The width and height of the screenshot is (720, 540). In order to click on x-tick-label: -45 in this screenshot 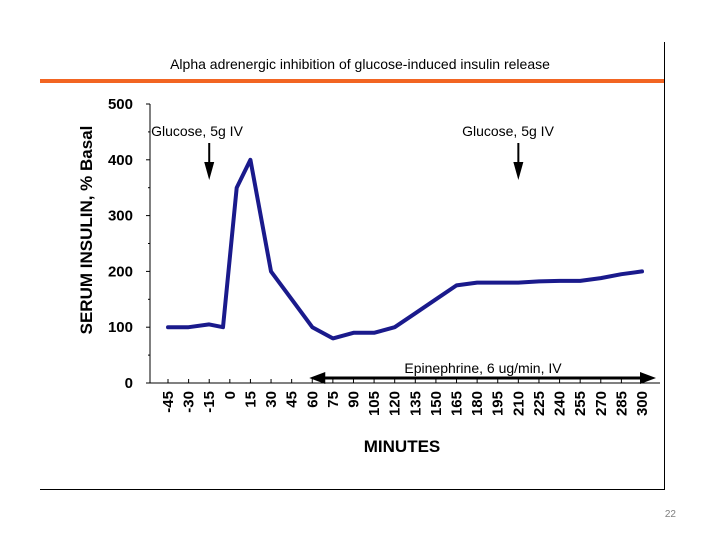, I will do `click(168, 402)`.